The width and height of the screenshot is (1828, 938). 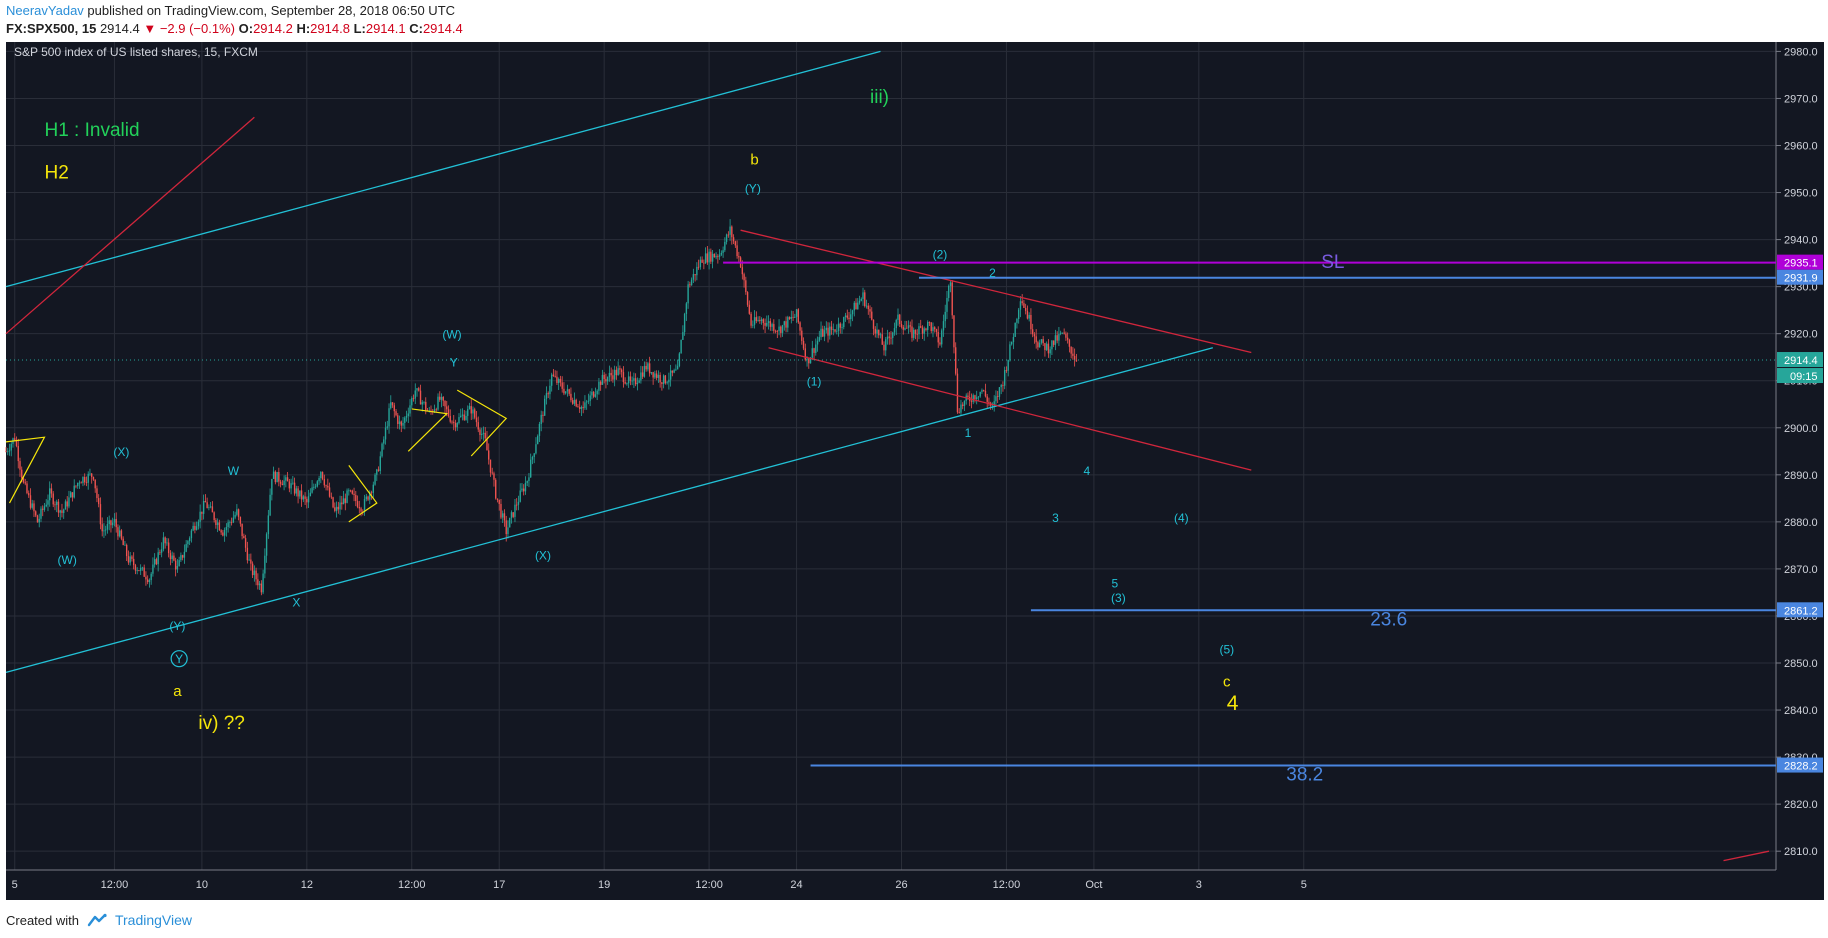 What do you see at coordinates (754, 159) in the screenshot?
I see `wave-label: b` at bounding box center [754, 159].